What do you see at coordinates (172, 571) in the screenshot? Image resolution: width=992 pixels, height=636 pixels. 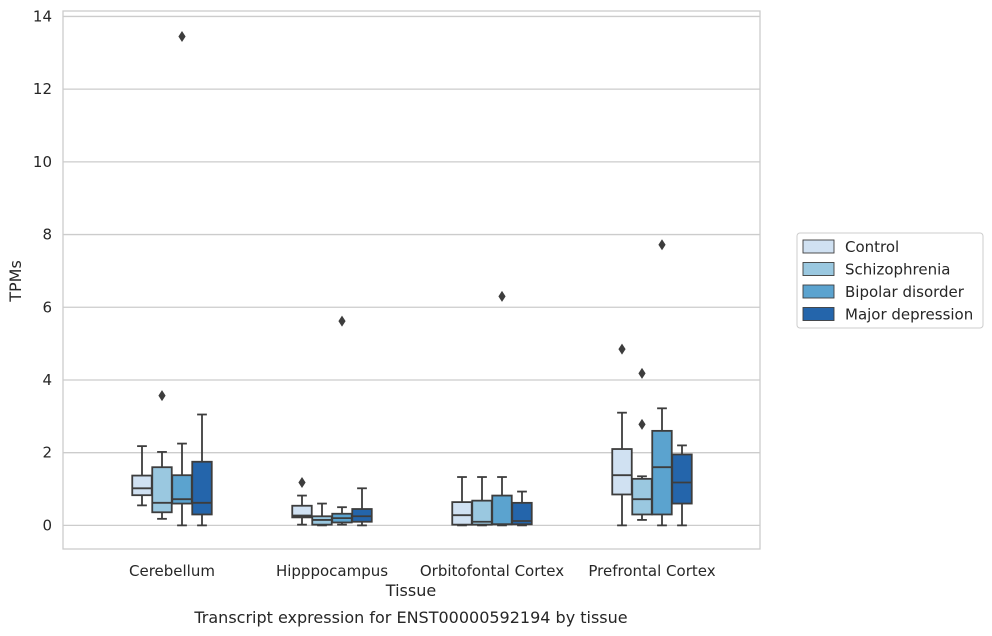 I see `x-tick-label: Cerebellum` at bounding box center [172, 571].